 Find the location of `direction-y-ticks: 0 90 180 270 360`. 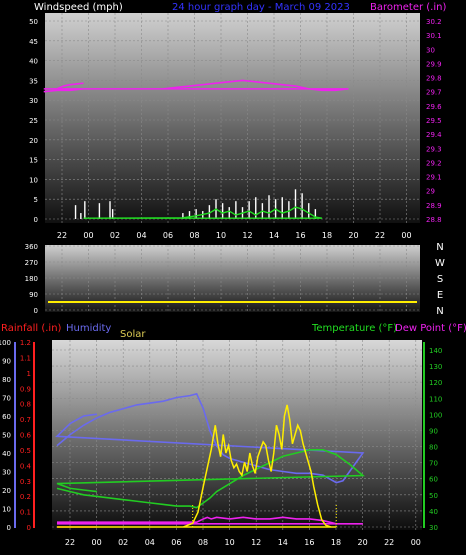

direction-y-ticks: 0 90 180 270 360 is located at coordinates (31, 279).